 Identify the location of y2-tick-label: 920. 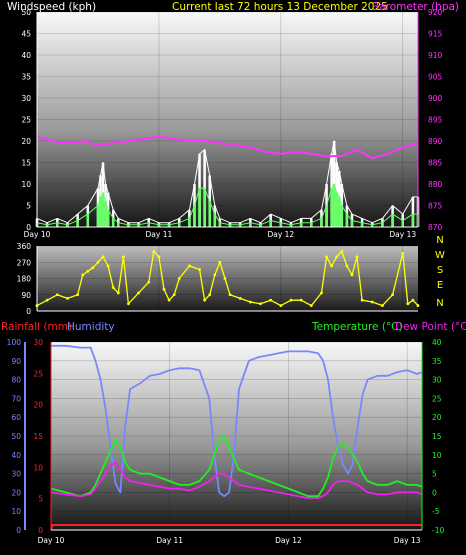
(435, 12).